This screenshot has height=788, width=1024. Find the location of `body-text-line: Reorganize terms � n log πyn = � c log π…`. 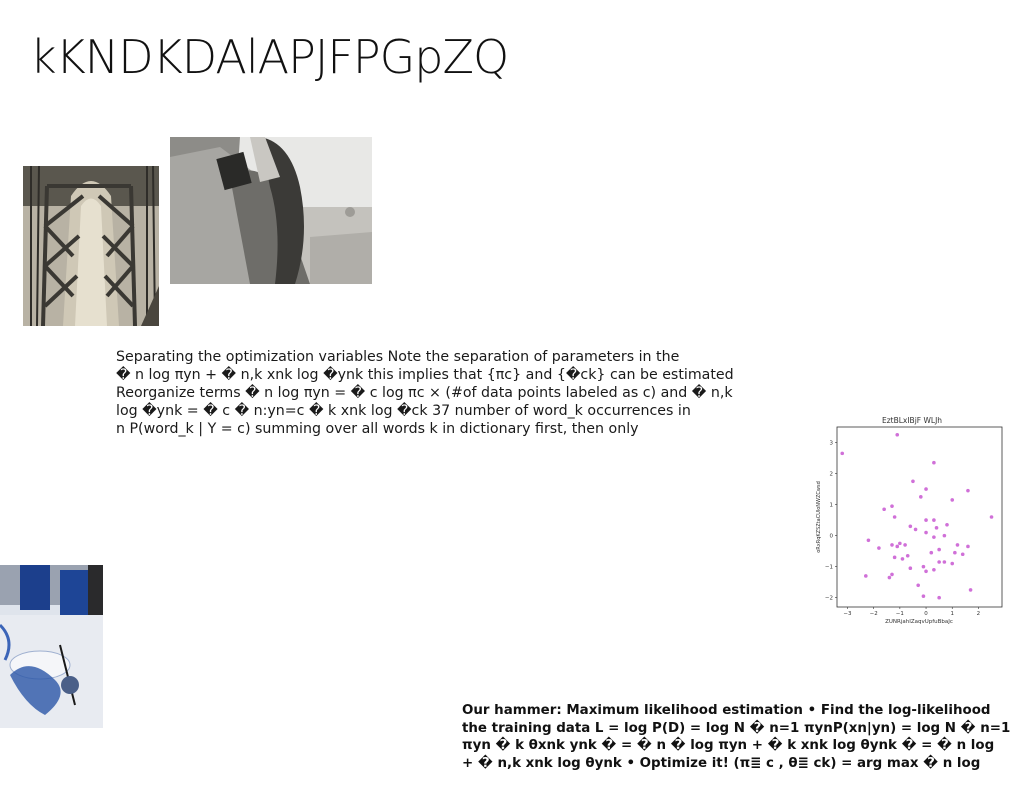

body-text-line: Reorganize terms � n log πyn = � c log π… is located at coordinates (424, 393).